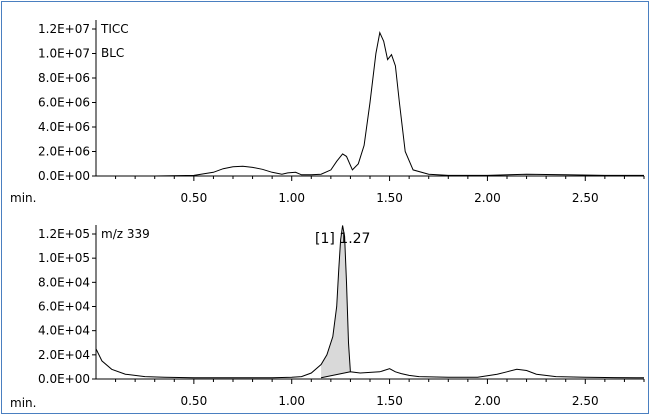  What do you see at coordinates (64, 152) in the screenshot?
I see `y-tick-label: 2.0E+06` at bounding box center [64, 152].